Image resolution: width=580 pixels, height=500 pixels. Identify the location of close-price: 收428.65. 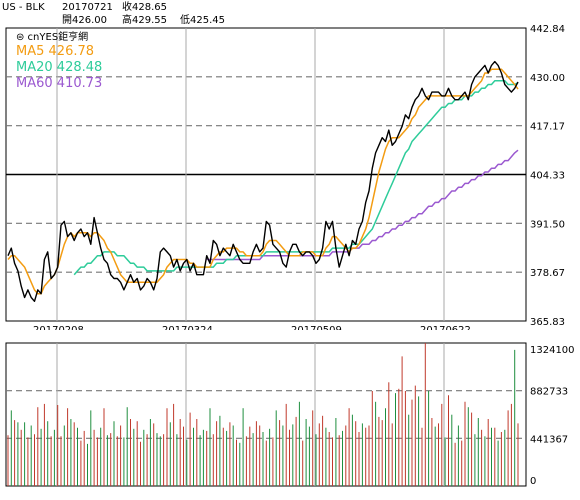
(144, 7).